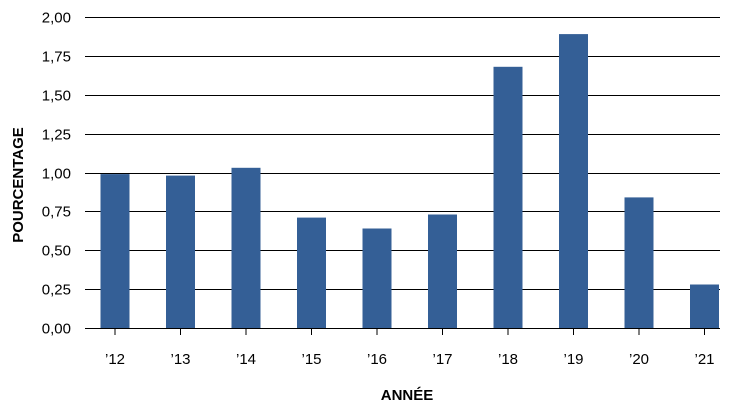 Image resolution: width=731 pixels, height=410 pixels. I want to click on x-tick-label-7: ’19, so click(573, 359).